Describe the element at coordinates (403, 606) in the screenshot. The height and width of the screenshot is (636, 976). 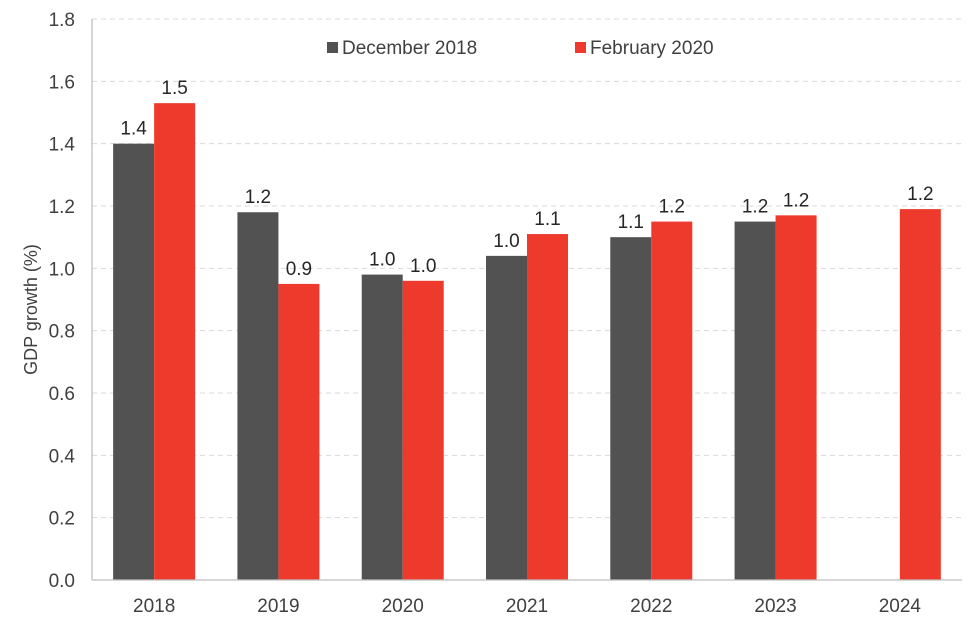
I see `x-tick-label: 2020` at that location.